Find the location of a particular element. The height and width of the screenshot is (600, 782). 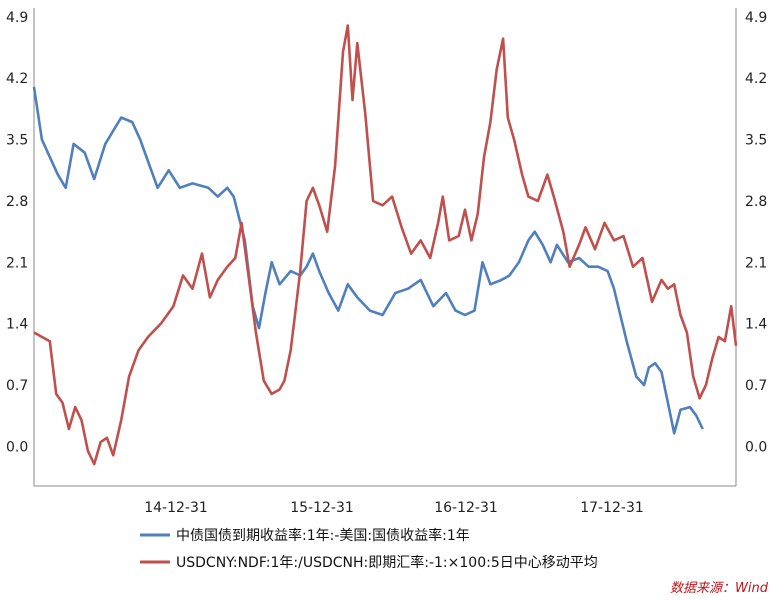

left-y-tick-label: 3.5 is located at coordinates (17, 141).